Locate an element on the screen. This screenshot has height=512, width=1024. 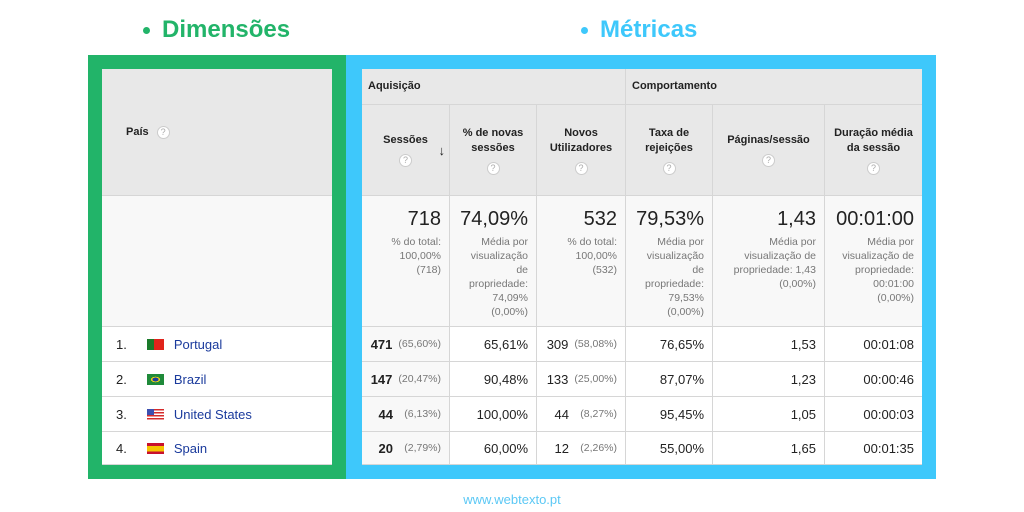
brazil-flag-icon is located at coordinates (155, 379).